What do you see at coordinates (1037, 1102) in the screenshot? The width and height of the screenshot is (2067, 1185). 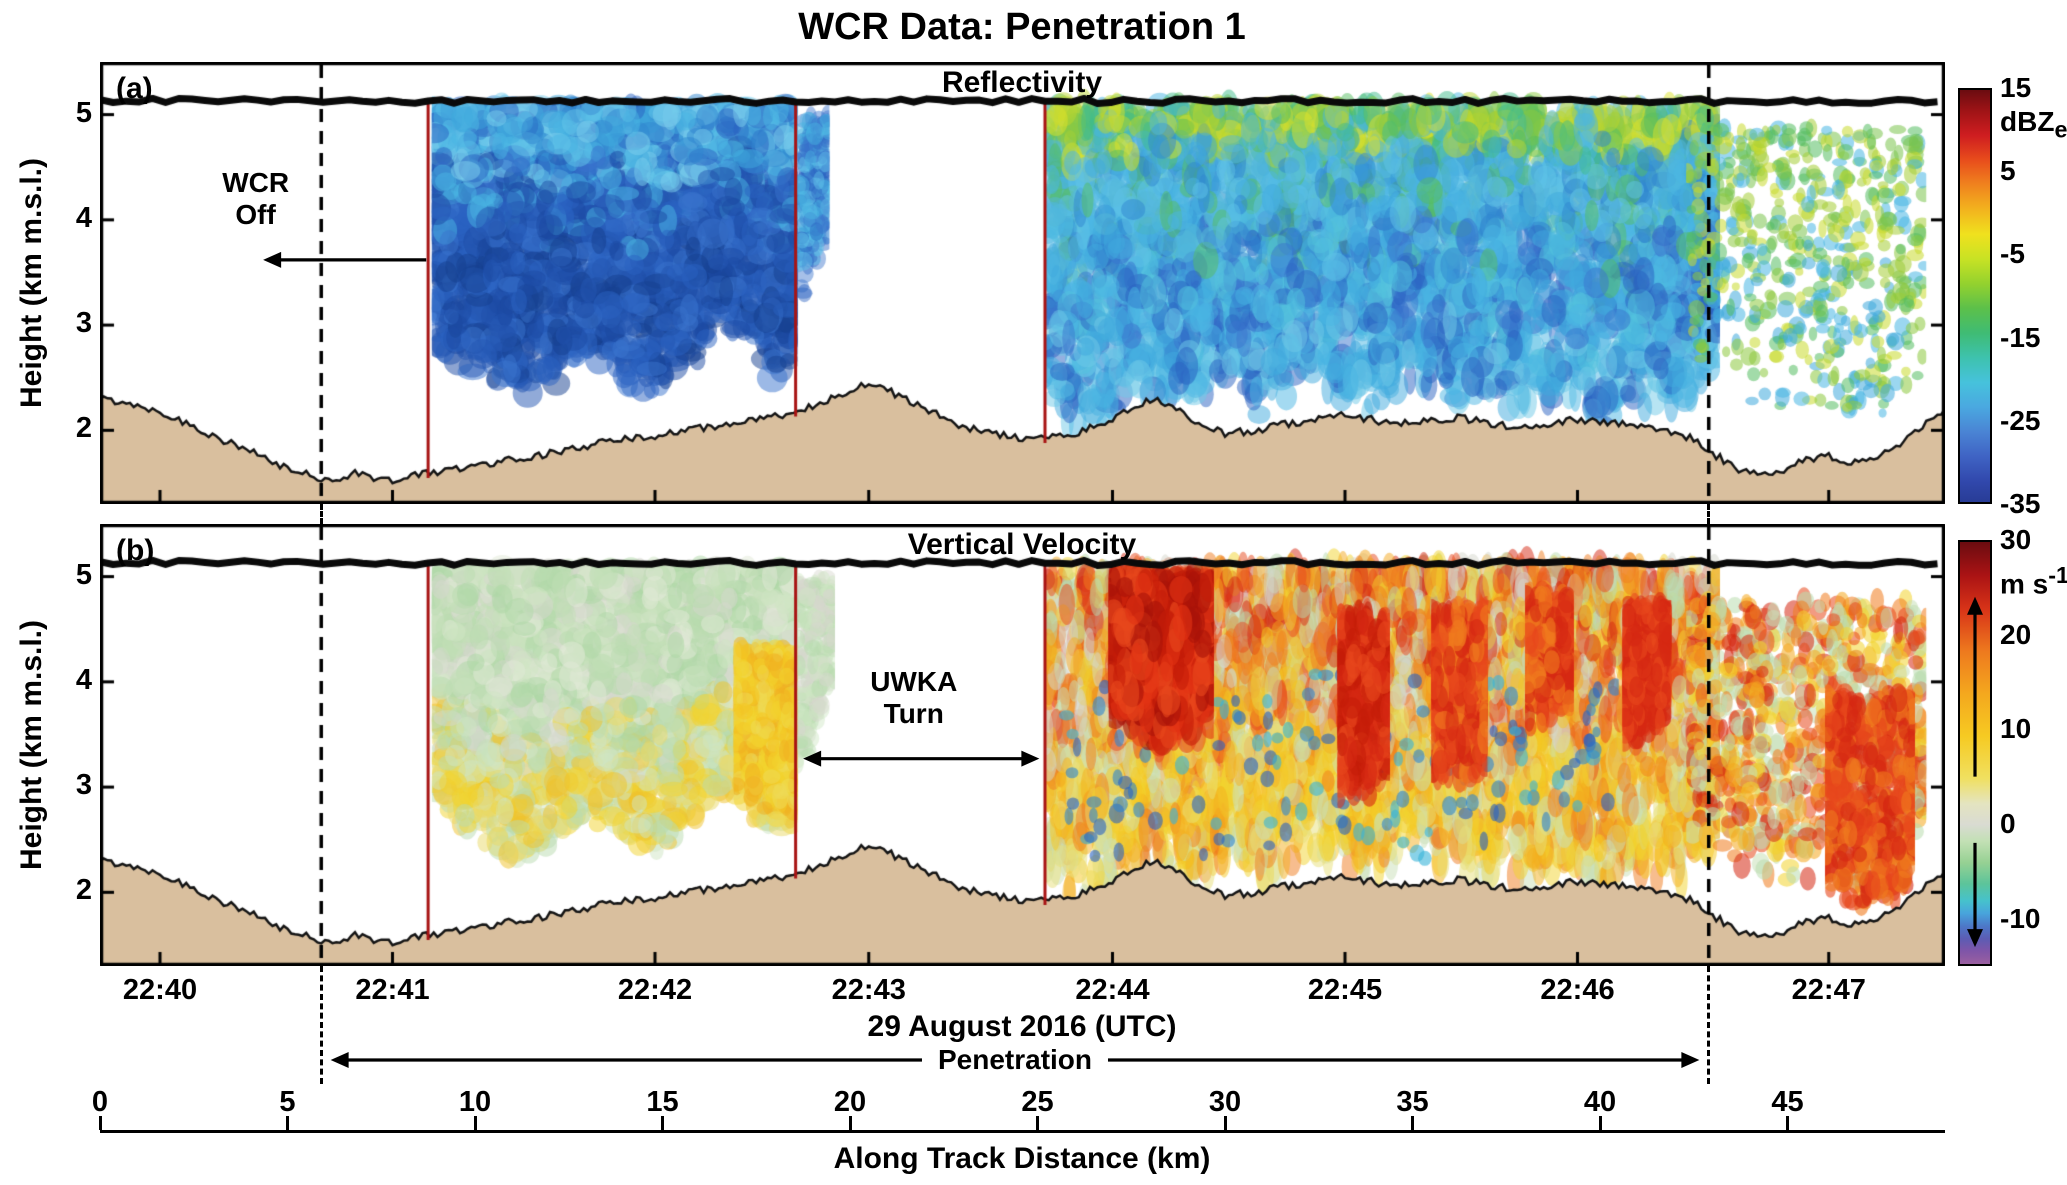 I see `distance-tick-label: 25` at bounding box center [1037, 1102].